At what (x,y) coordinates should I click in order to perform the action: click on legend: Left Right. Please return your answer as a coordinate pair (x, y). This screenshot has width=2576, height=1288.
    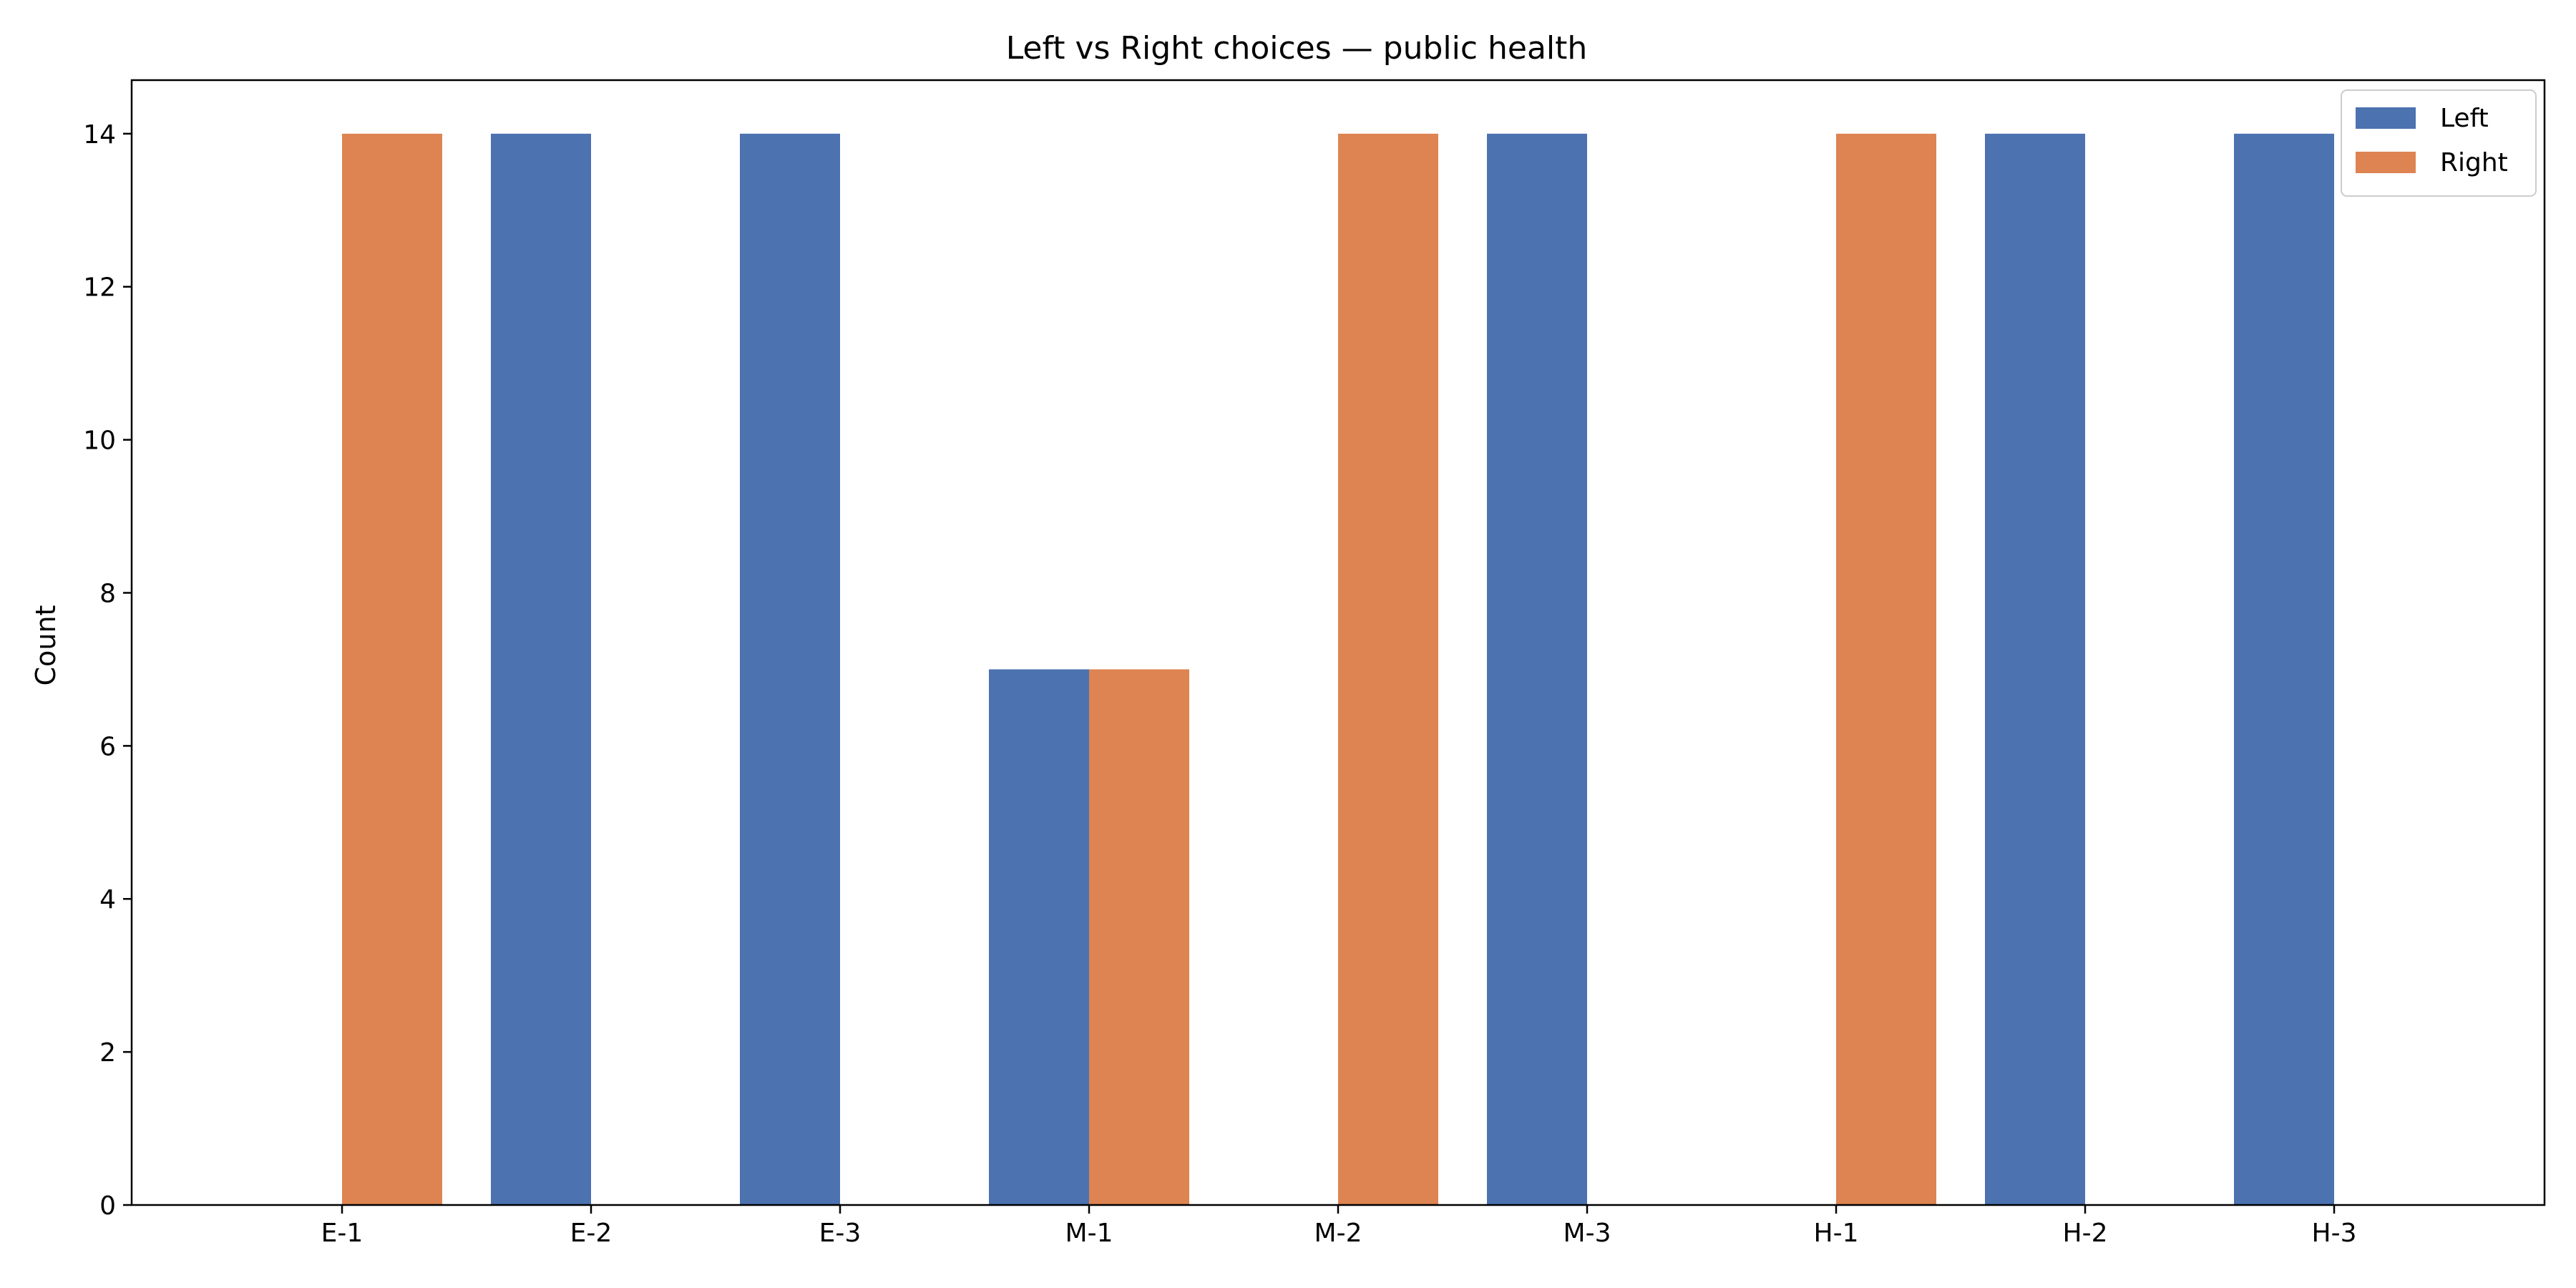
    Looking at the image, I should click on (2439, 143).